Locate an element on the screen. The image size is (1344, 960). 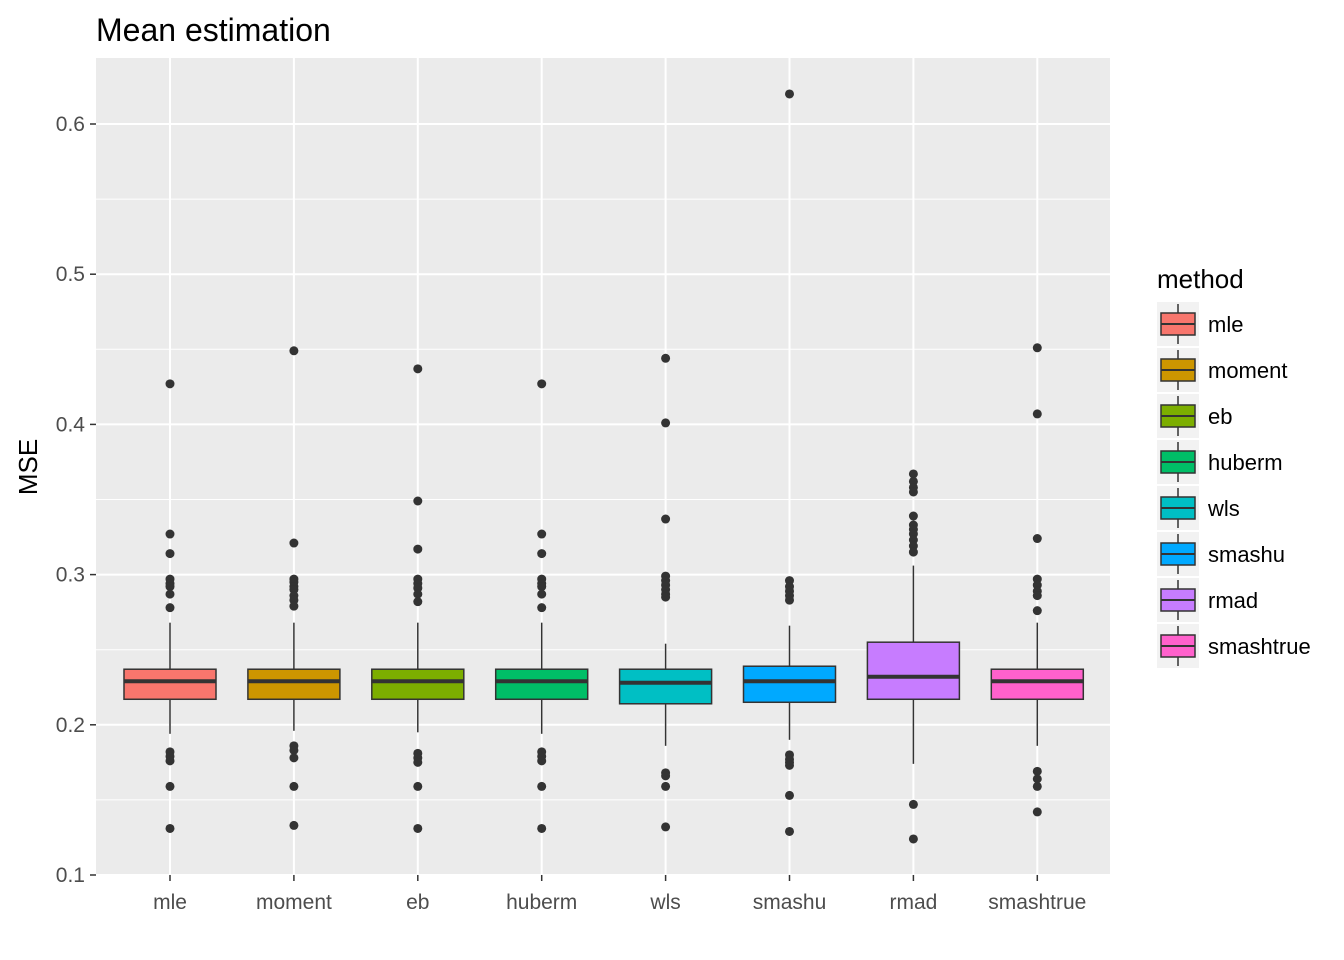
boxplot-moment is located at coordinates (294, 588).